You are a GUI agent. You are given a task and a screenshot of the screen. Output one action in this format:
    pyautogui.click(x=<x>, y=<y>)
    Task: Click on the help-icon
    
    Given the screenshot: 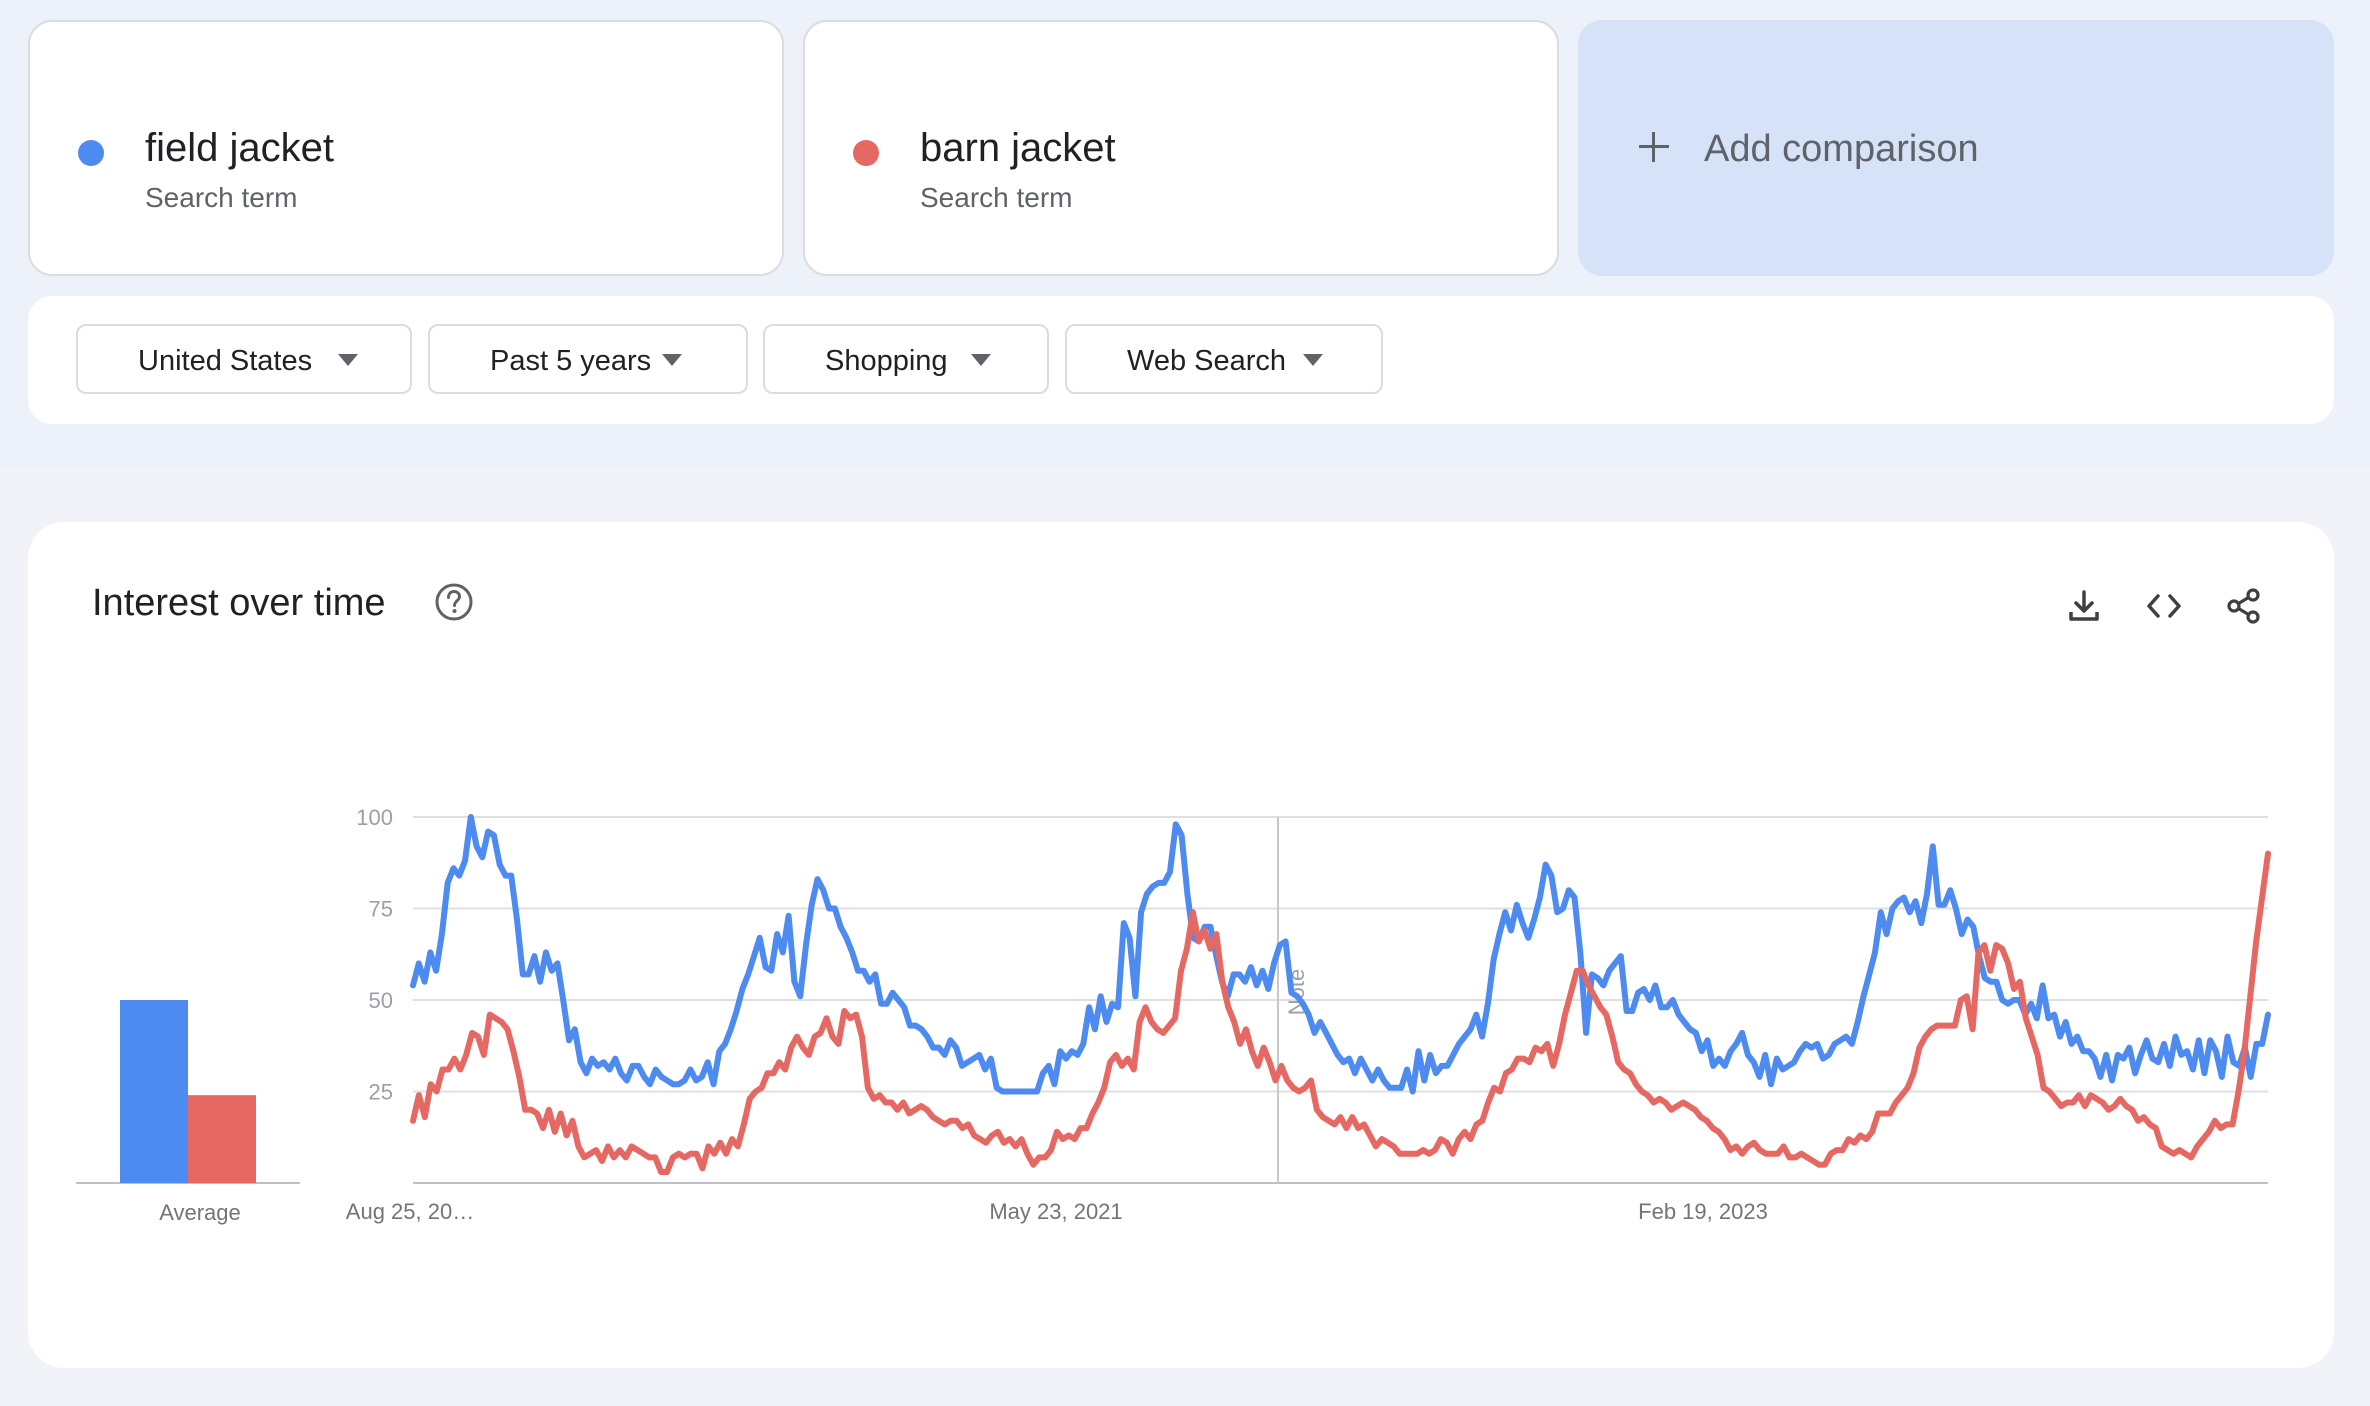 What is the action you would take?
    pyautogui.click(x=454, y=602)
    